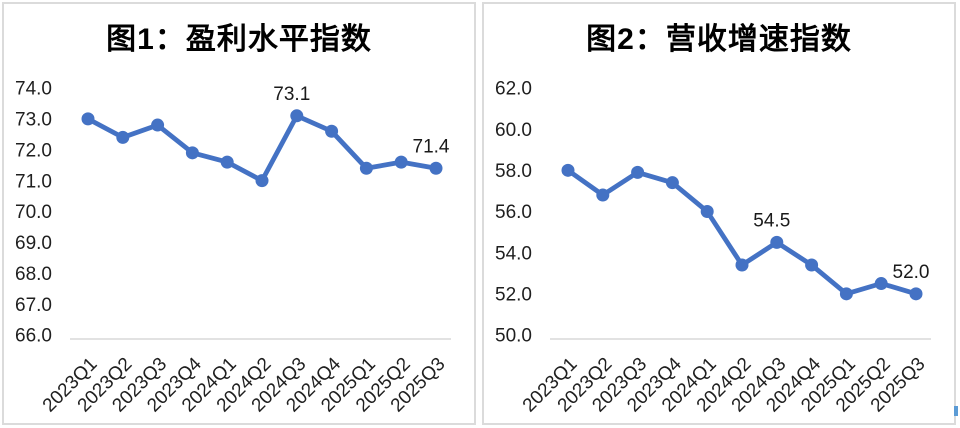 The width and height of the screenshot is (960, 428). I want to click on y-axis-tick-label: 62.0, so click(513, 89).